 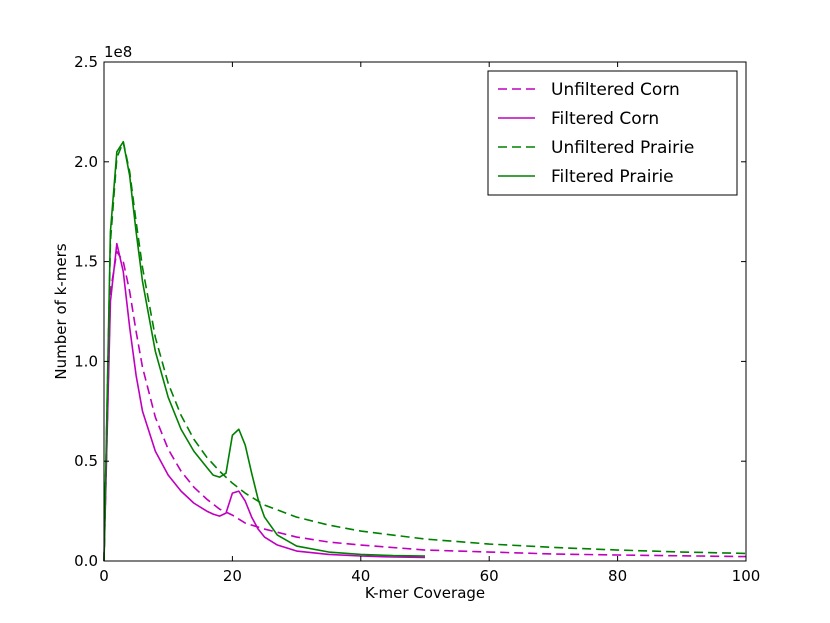 I want to click on x-tick-label: 0, so click(x=104, y=576).